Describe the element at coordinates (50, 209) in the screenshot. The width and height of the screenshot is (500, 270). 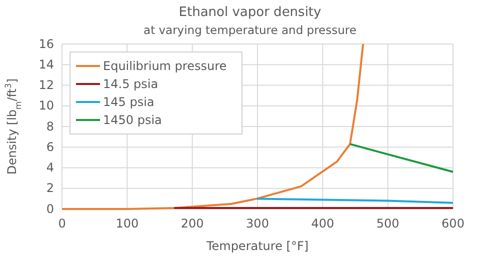
I see `y-tick-label: 0` at that location.